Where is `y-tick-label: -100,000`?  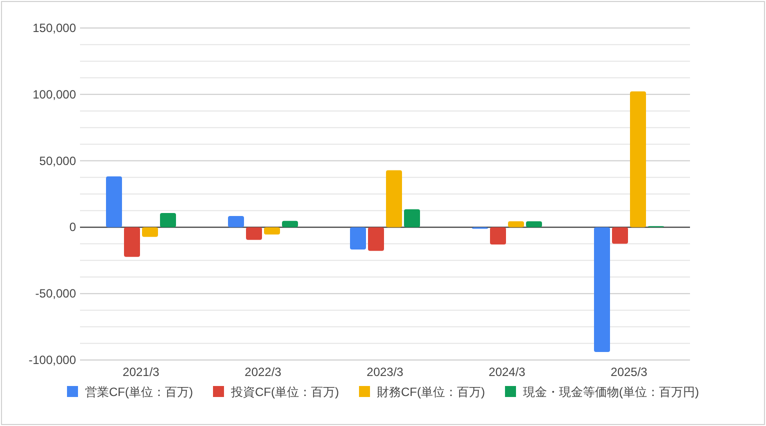
y-tick-label: -100,000 is located at coordinates (52, 360).